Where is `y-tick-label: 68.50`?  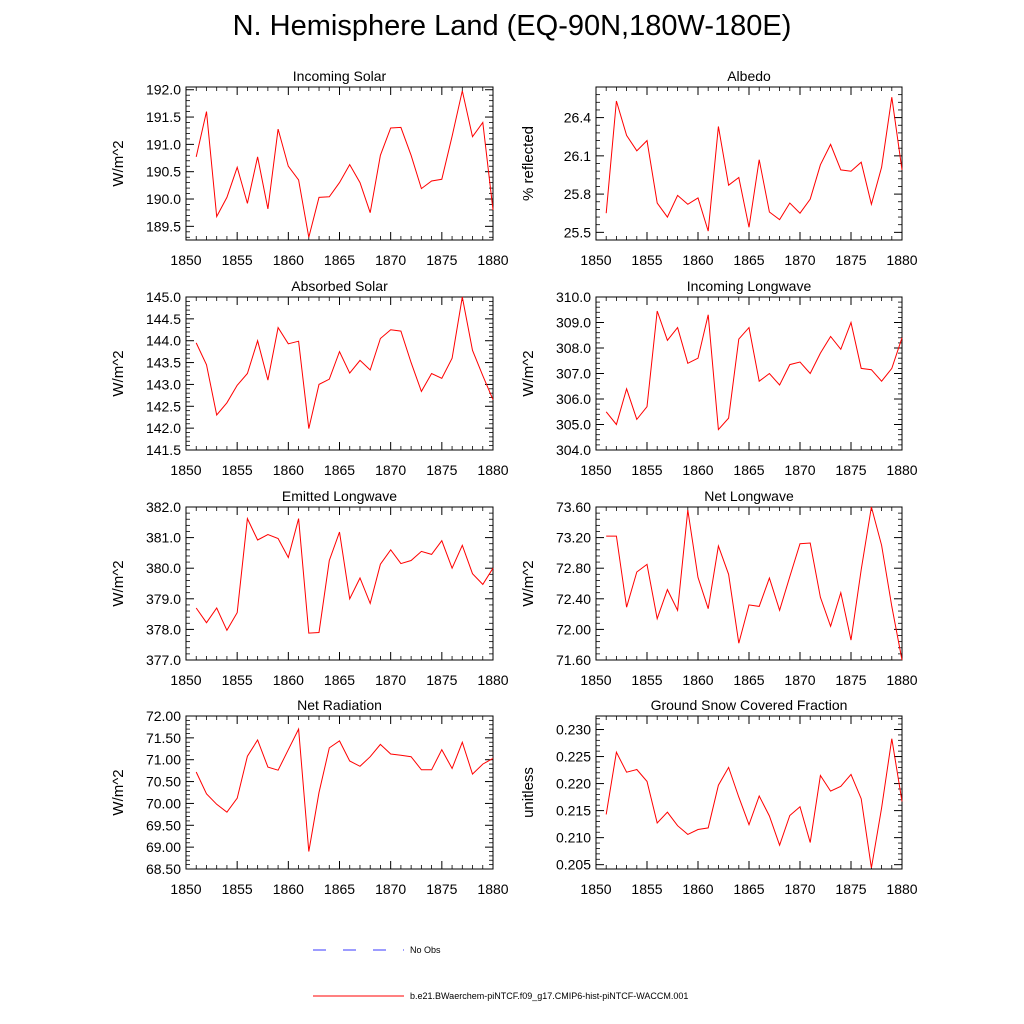 y-tick-label: 68.50 is located at coordinates (163, 869).